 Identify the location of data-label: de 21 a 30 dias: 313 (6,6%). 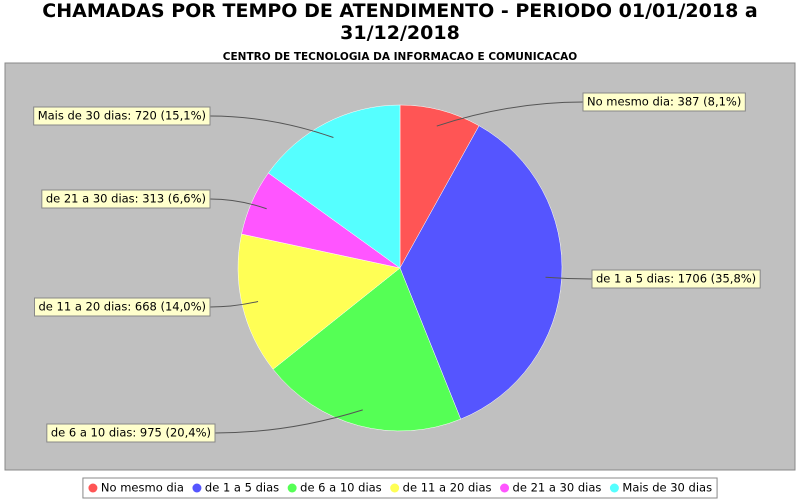
(126, 199).